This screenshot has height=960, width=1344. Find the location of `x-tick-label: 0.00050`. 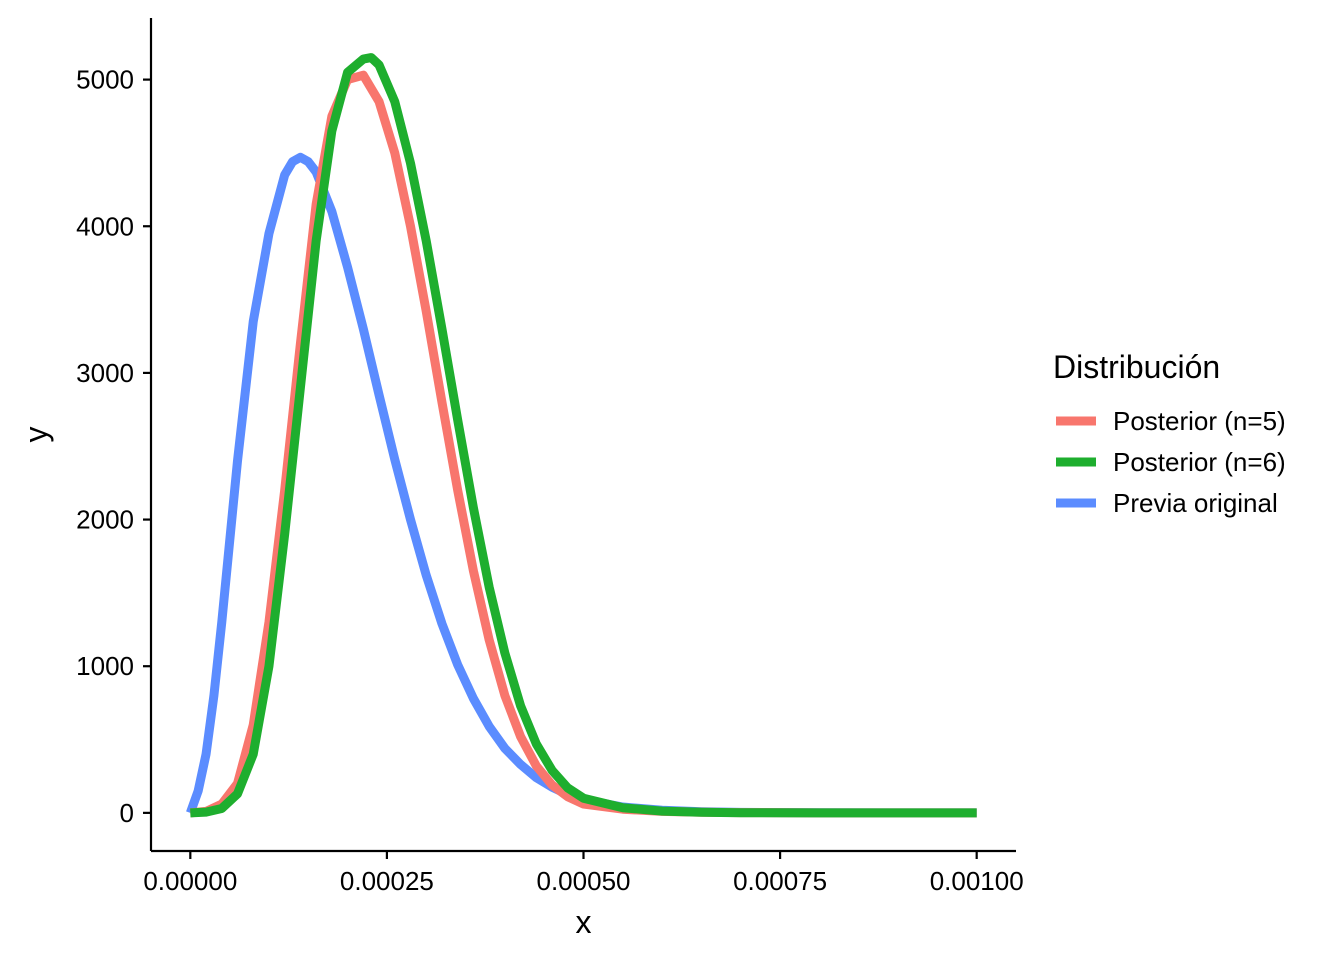

x-tick-label: 0.00050 is located at coordinates (584, 881).